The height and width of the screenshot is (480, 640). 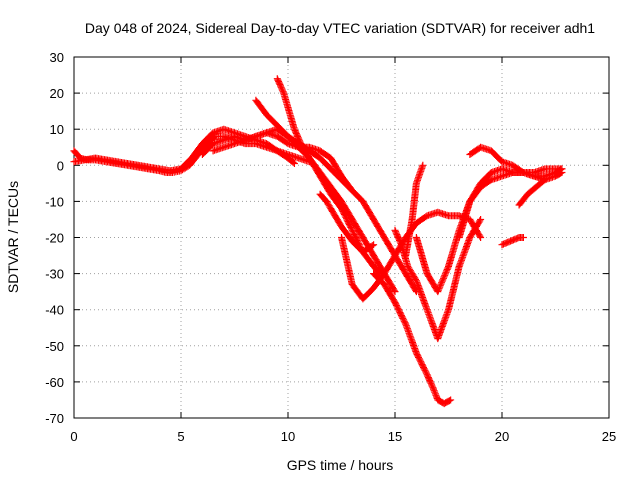 I want to click on y-tick-label: -10, so click(x=54, y=201).